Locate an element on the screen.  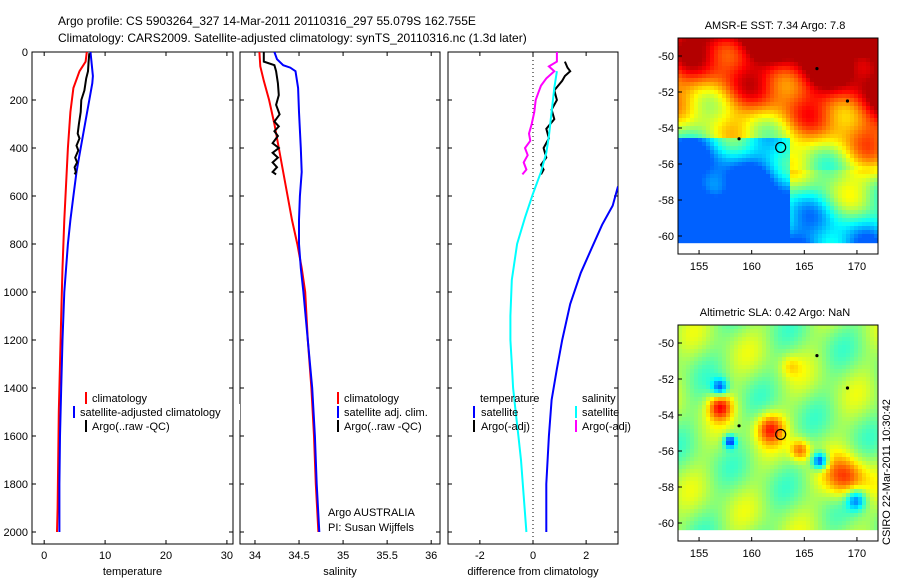
y-tick-label: -52 is located at coordinates (666, 93).